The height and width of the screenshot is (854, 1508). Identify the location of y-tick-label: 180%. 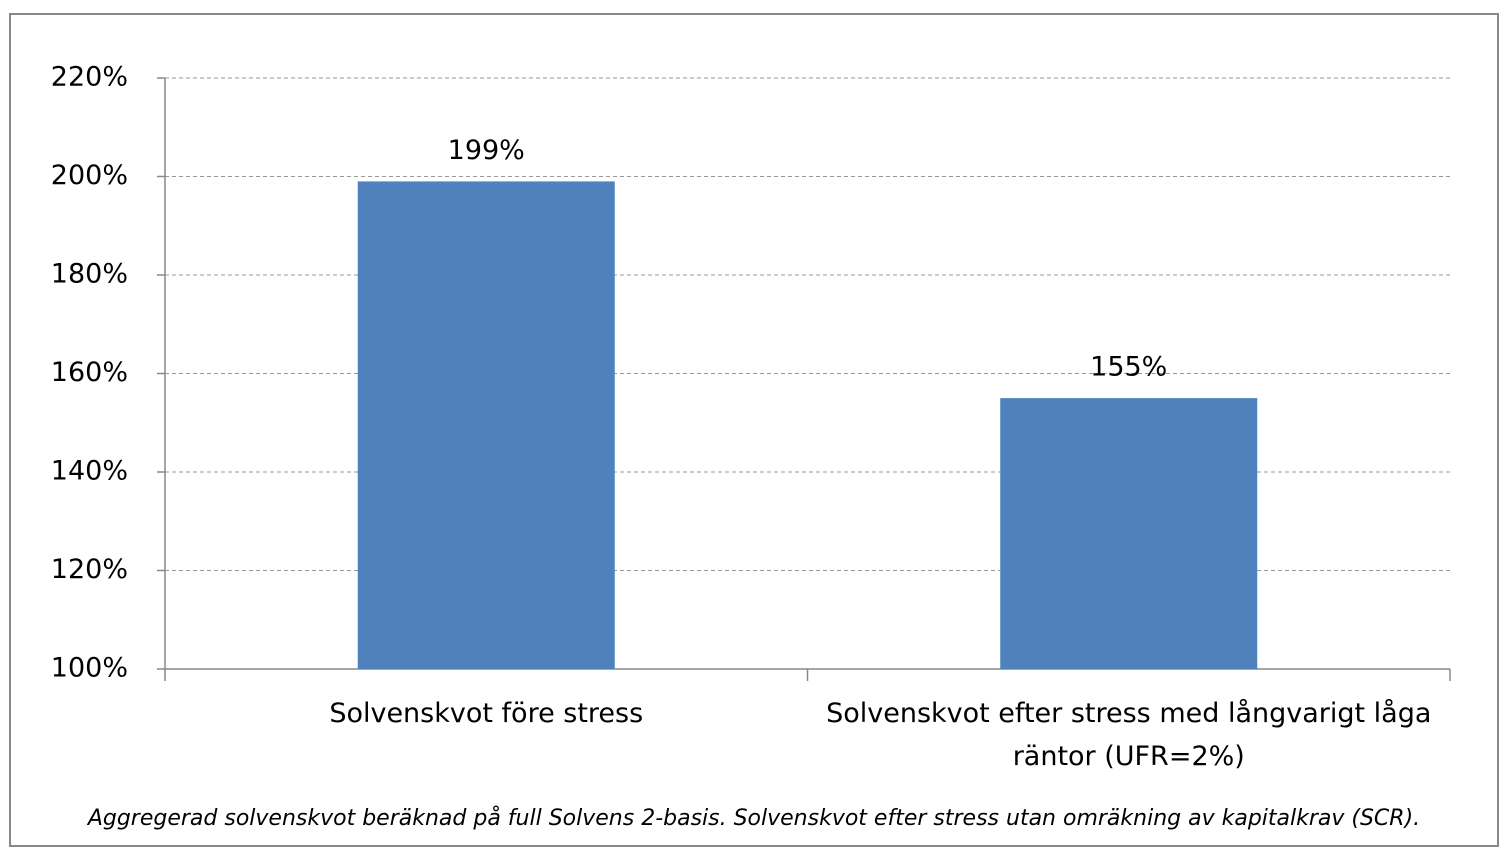
(89, 274).